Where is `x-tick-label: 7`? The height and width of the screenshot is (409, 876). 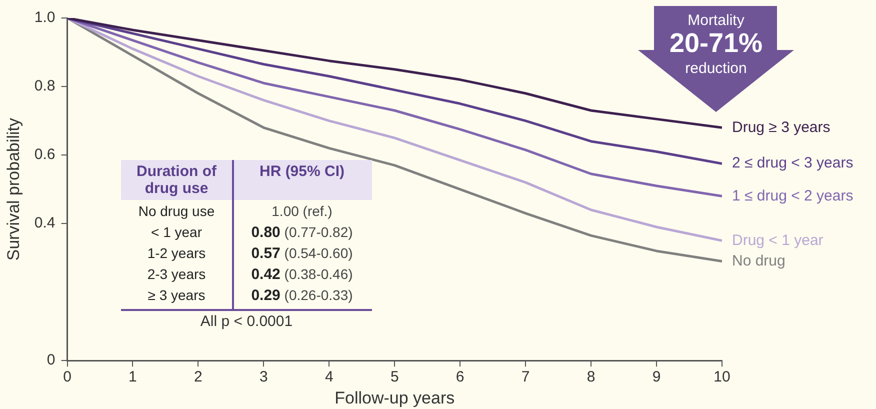 x-tick-label: 7 is located at coordinates (525, 377).